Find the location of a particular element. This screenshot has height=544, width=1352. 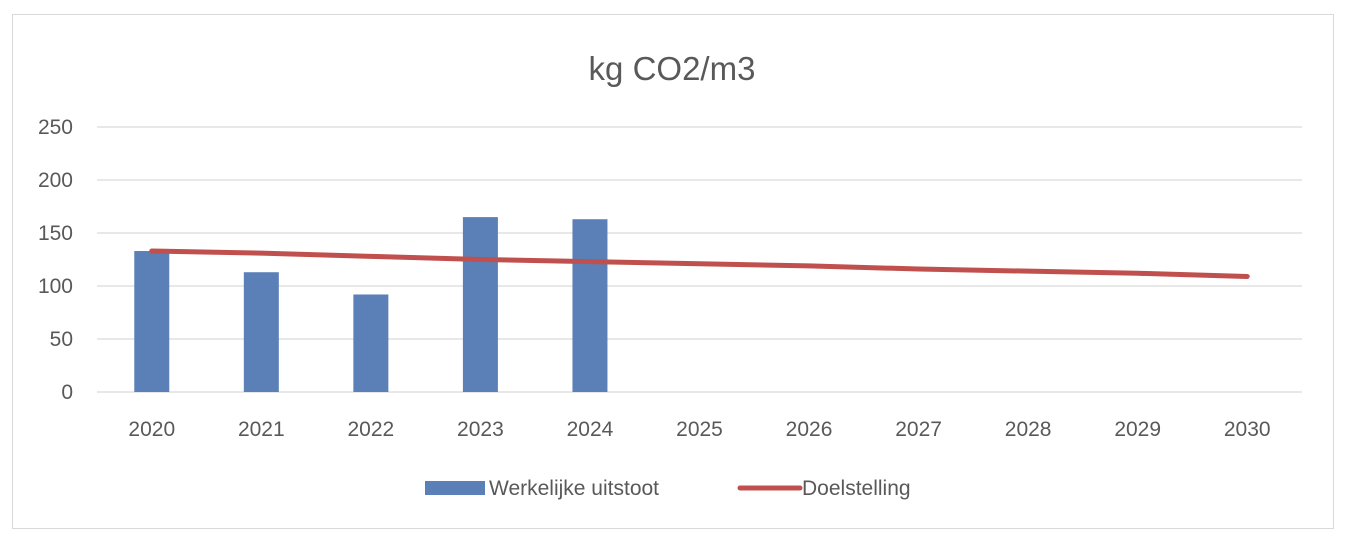

target-line is located at coordinates (699, 263).